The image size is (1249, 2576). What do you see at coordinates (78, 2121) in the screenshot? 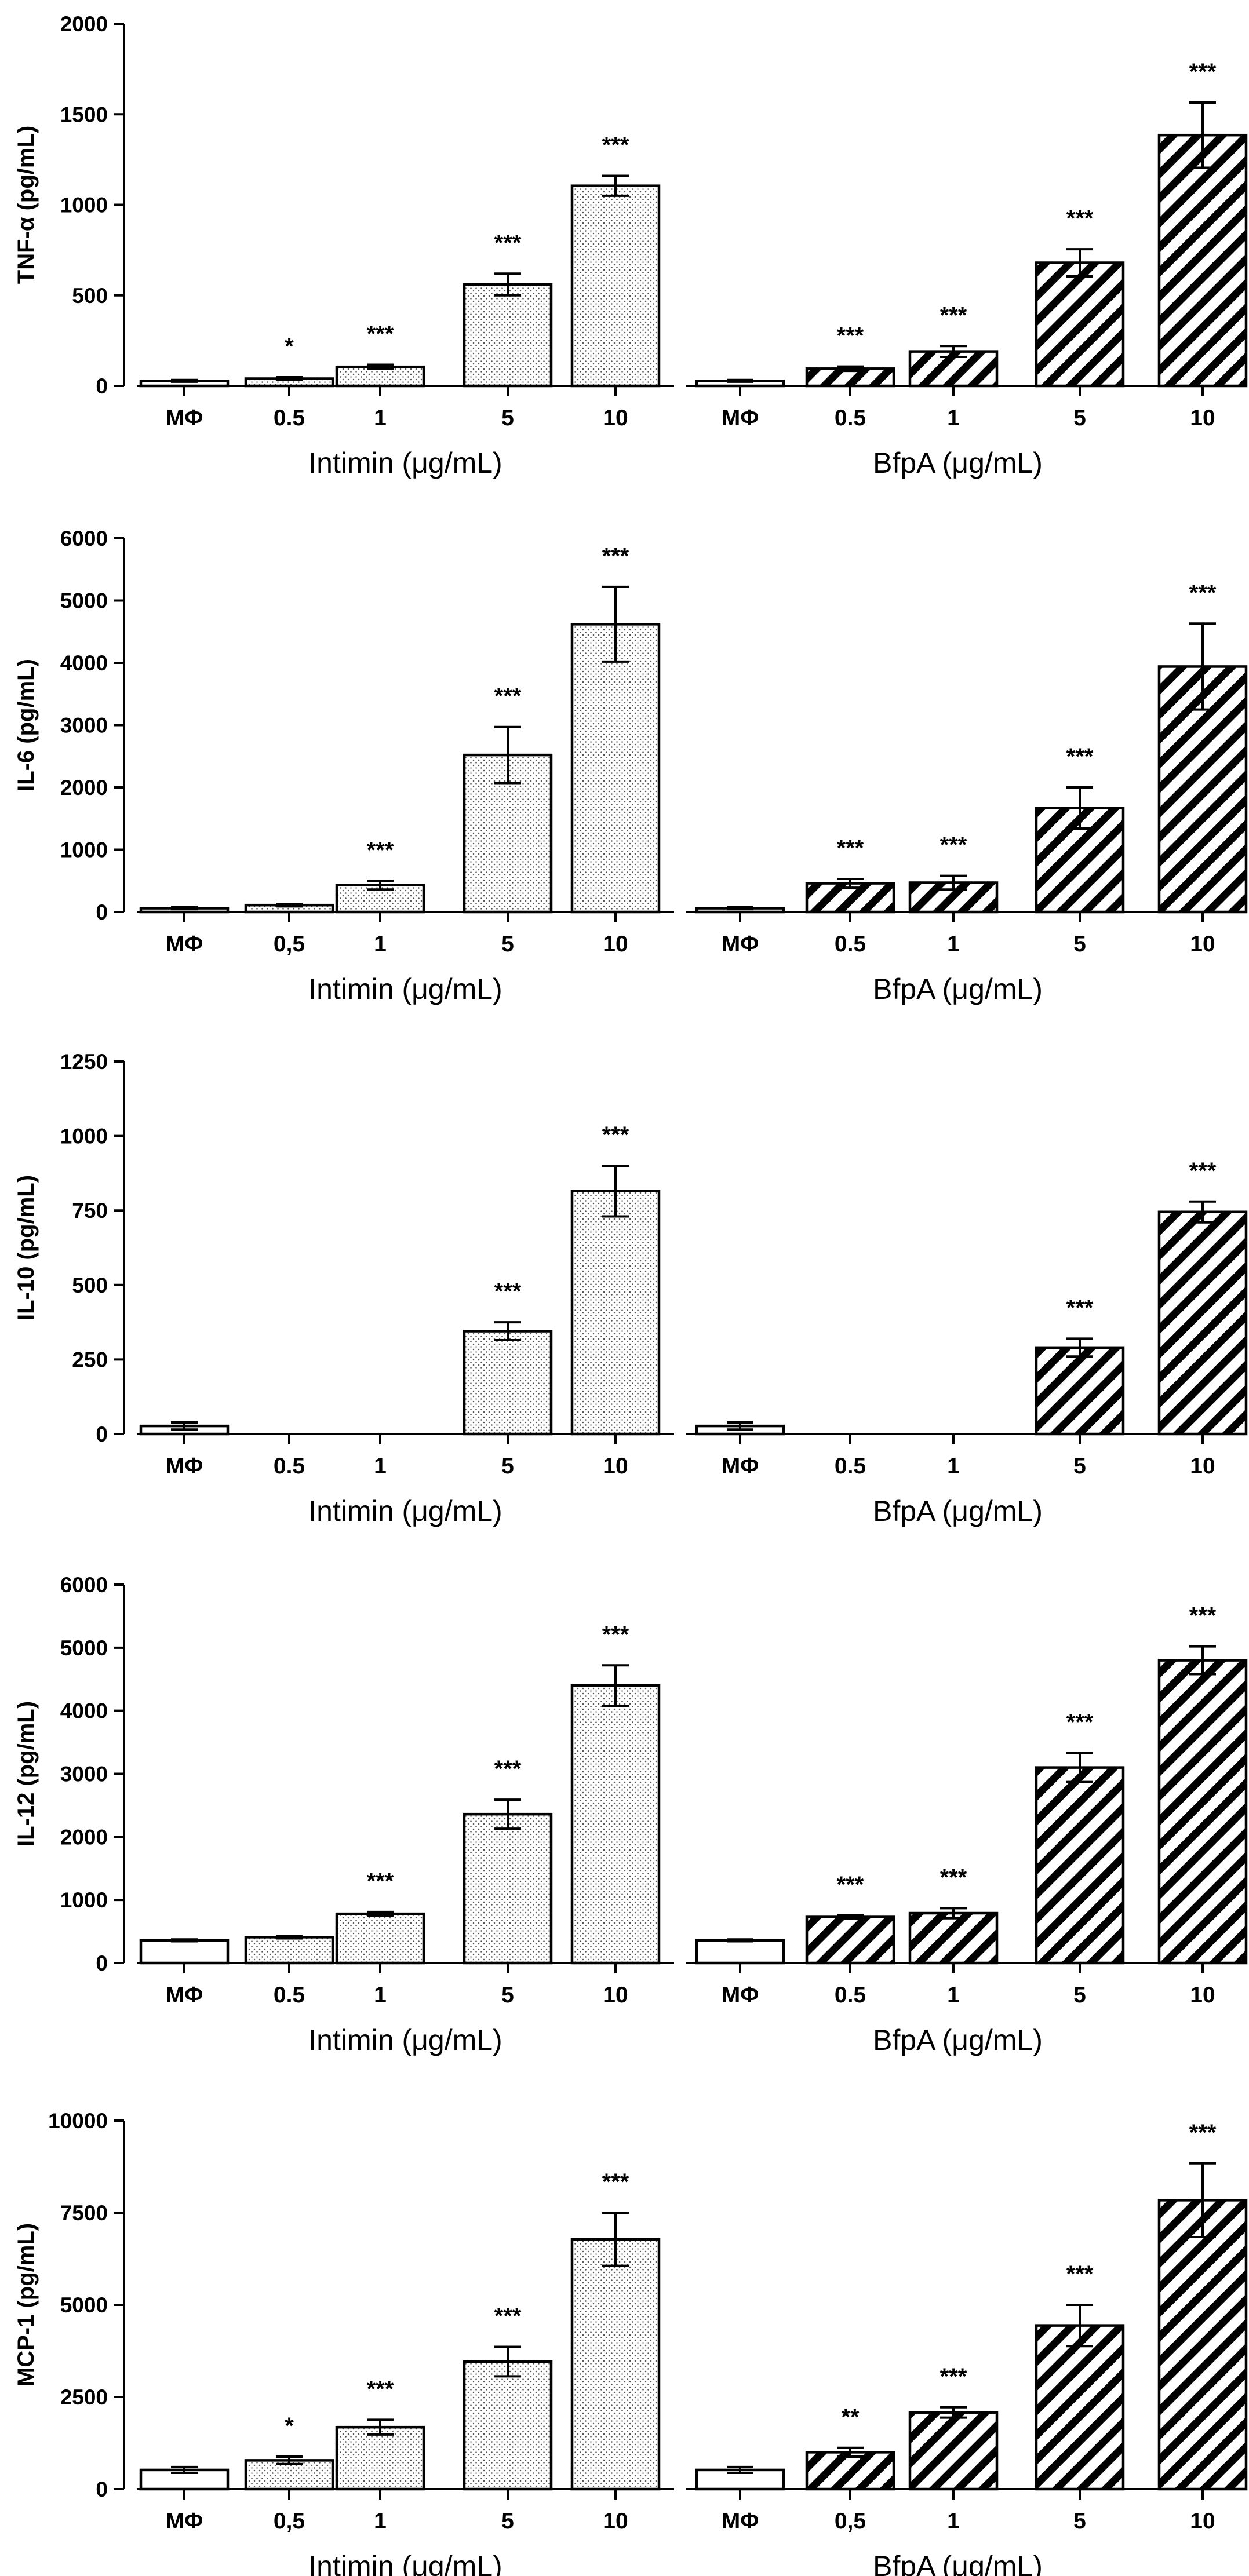
I see `y-tick-label: 10000` at bounding box center [78, 2121].